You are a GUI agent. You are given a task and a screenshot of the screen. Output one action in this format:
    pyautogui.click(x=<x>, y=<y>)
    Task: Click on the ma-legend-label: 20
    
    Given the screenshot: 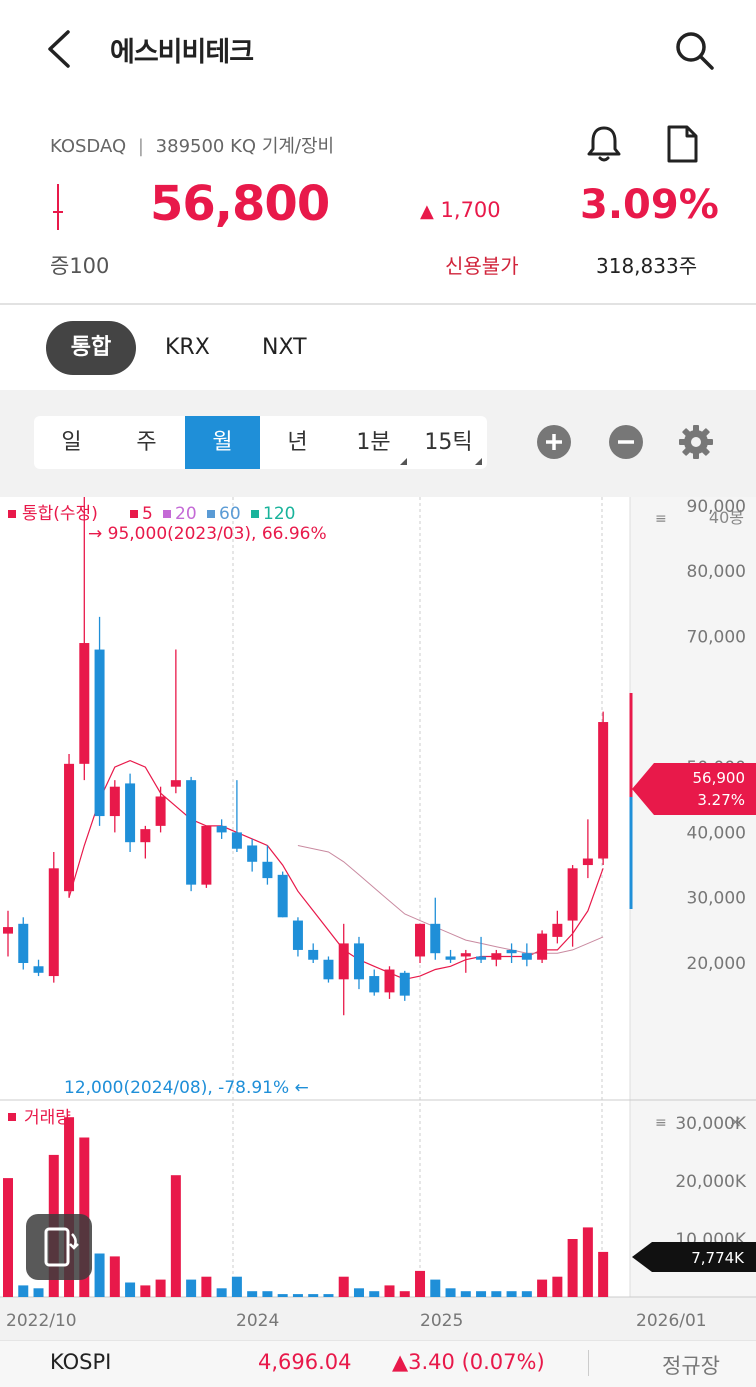 What is the action you would take?
    pyautogui.click(x=186, y=514)
    